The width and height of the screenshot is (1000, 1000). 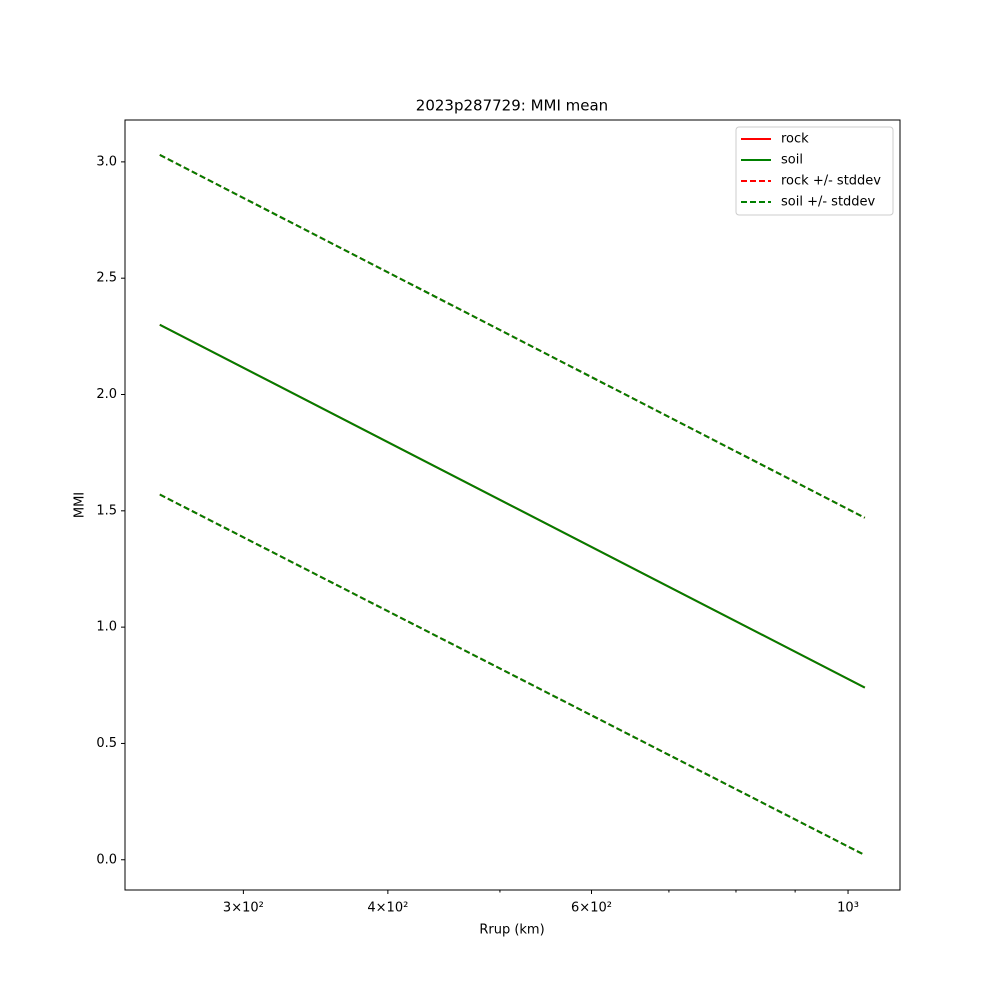 I want to click on x-tick-label: 4×10², so click(x=387, y=908).